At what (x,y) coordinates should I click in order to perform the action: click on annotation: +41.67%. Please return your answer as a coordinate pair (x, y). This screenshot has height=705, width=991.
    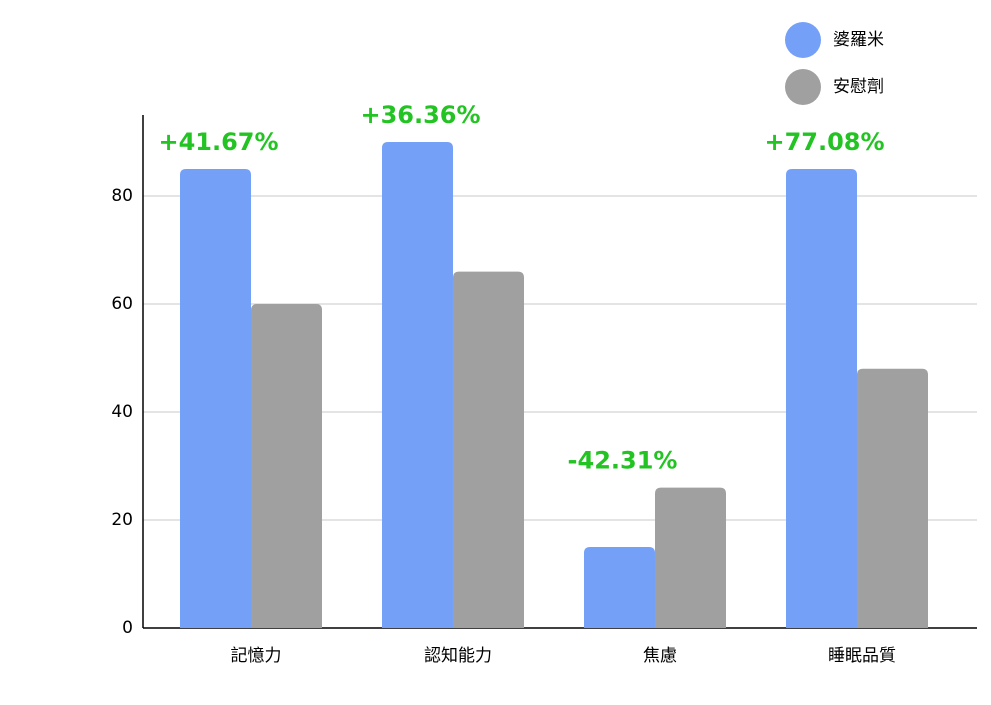
    Looking at the image, I should click on (218, 142).